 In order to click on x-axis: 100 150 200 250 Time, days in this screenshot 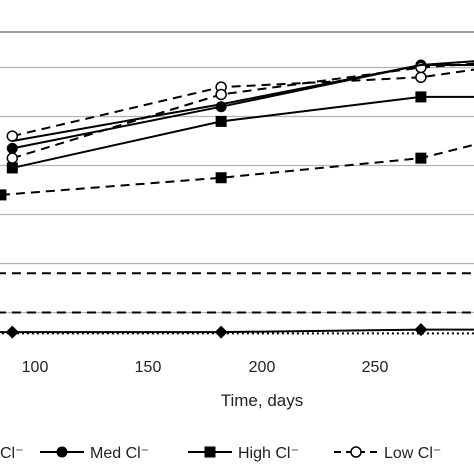, I will do `click(205, 384)`.